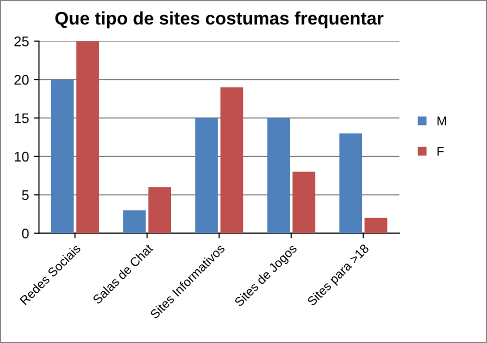 This screenshot has height=343, width=487. Describe the element at coordinates (21, 157) in the screenshot. I see `y-tick-label: 10` at that location.